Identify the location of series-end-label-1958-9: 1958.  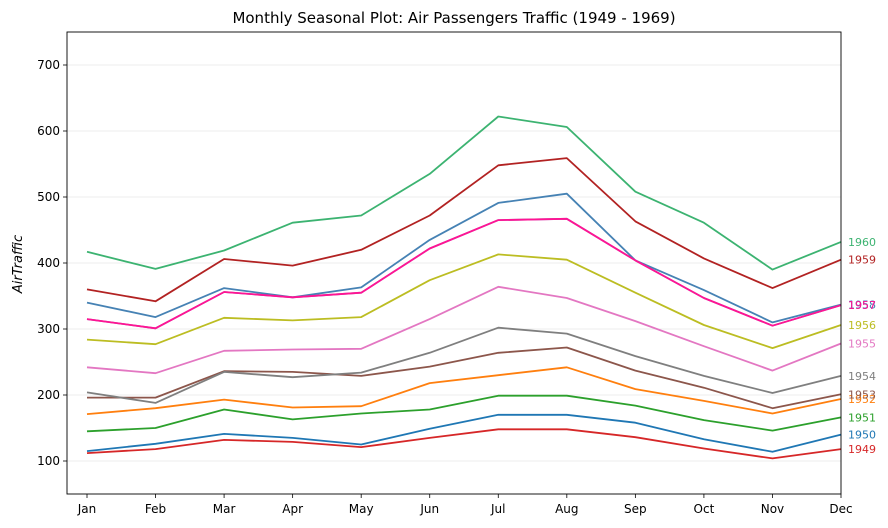
(862, 305).